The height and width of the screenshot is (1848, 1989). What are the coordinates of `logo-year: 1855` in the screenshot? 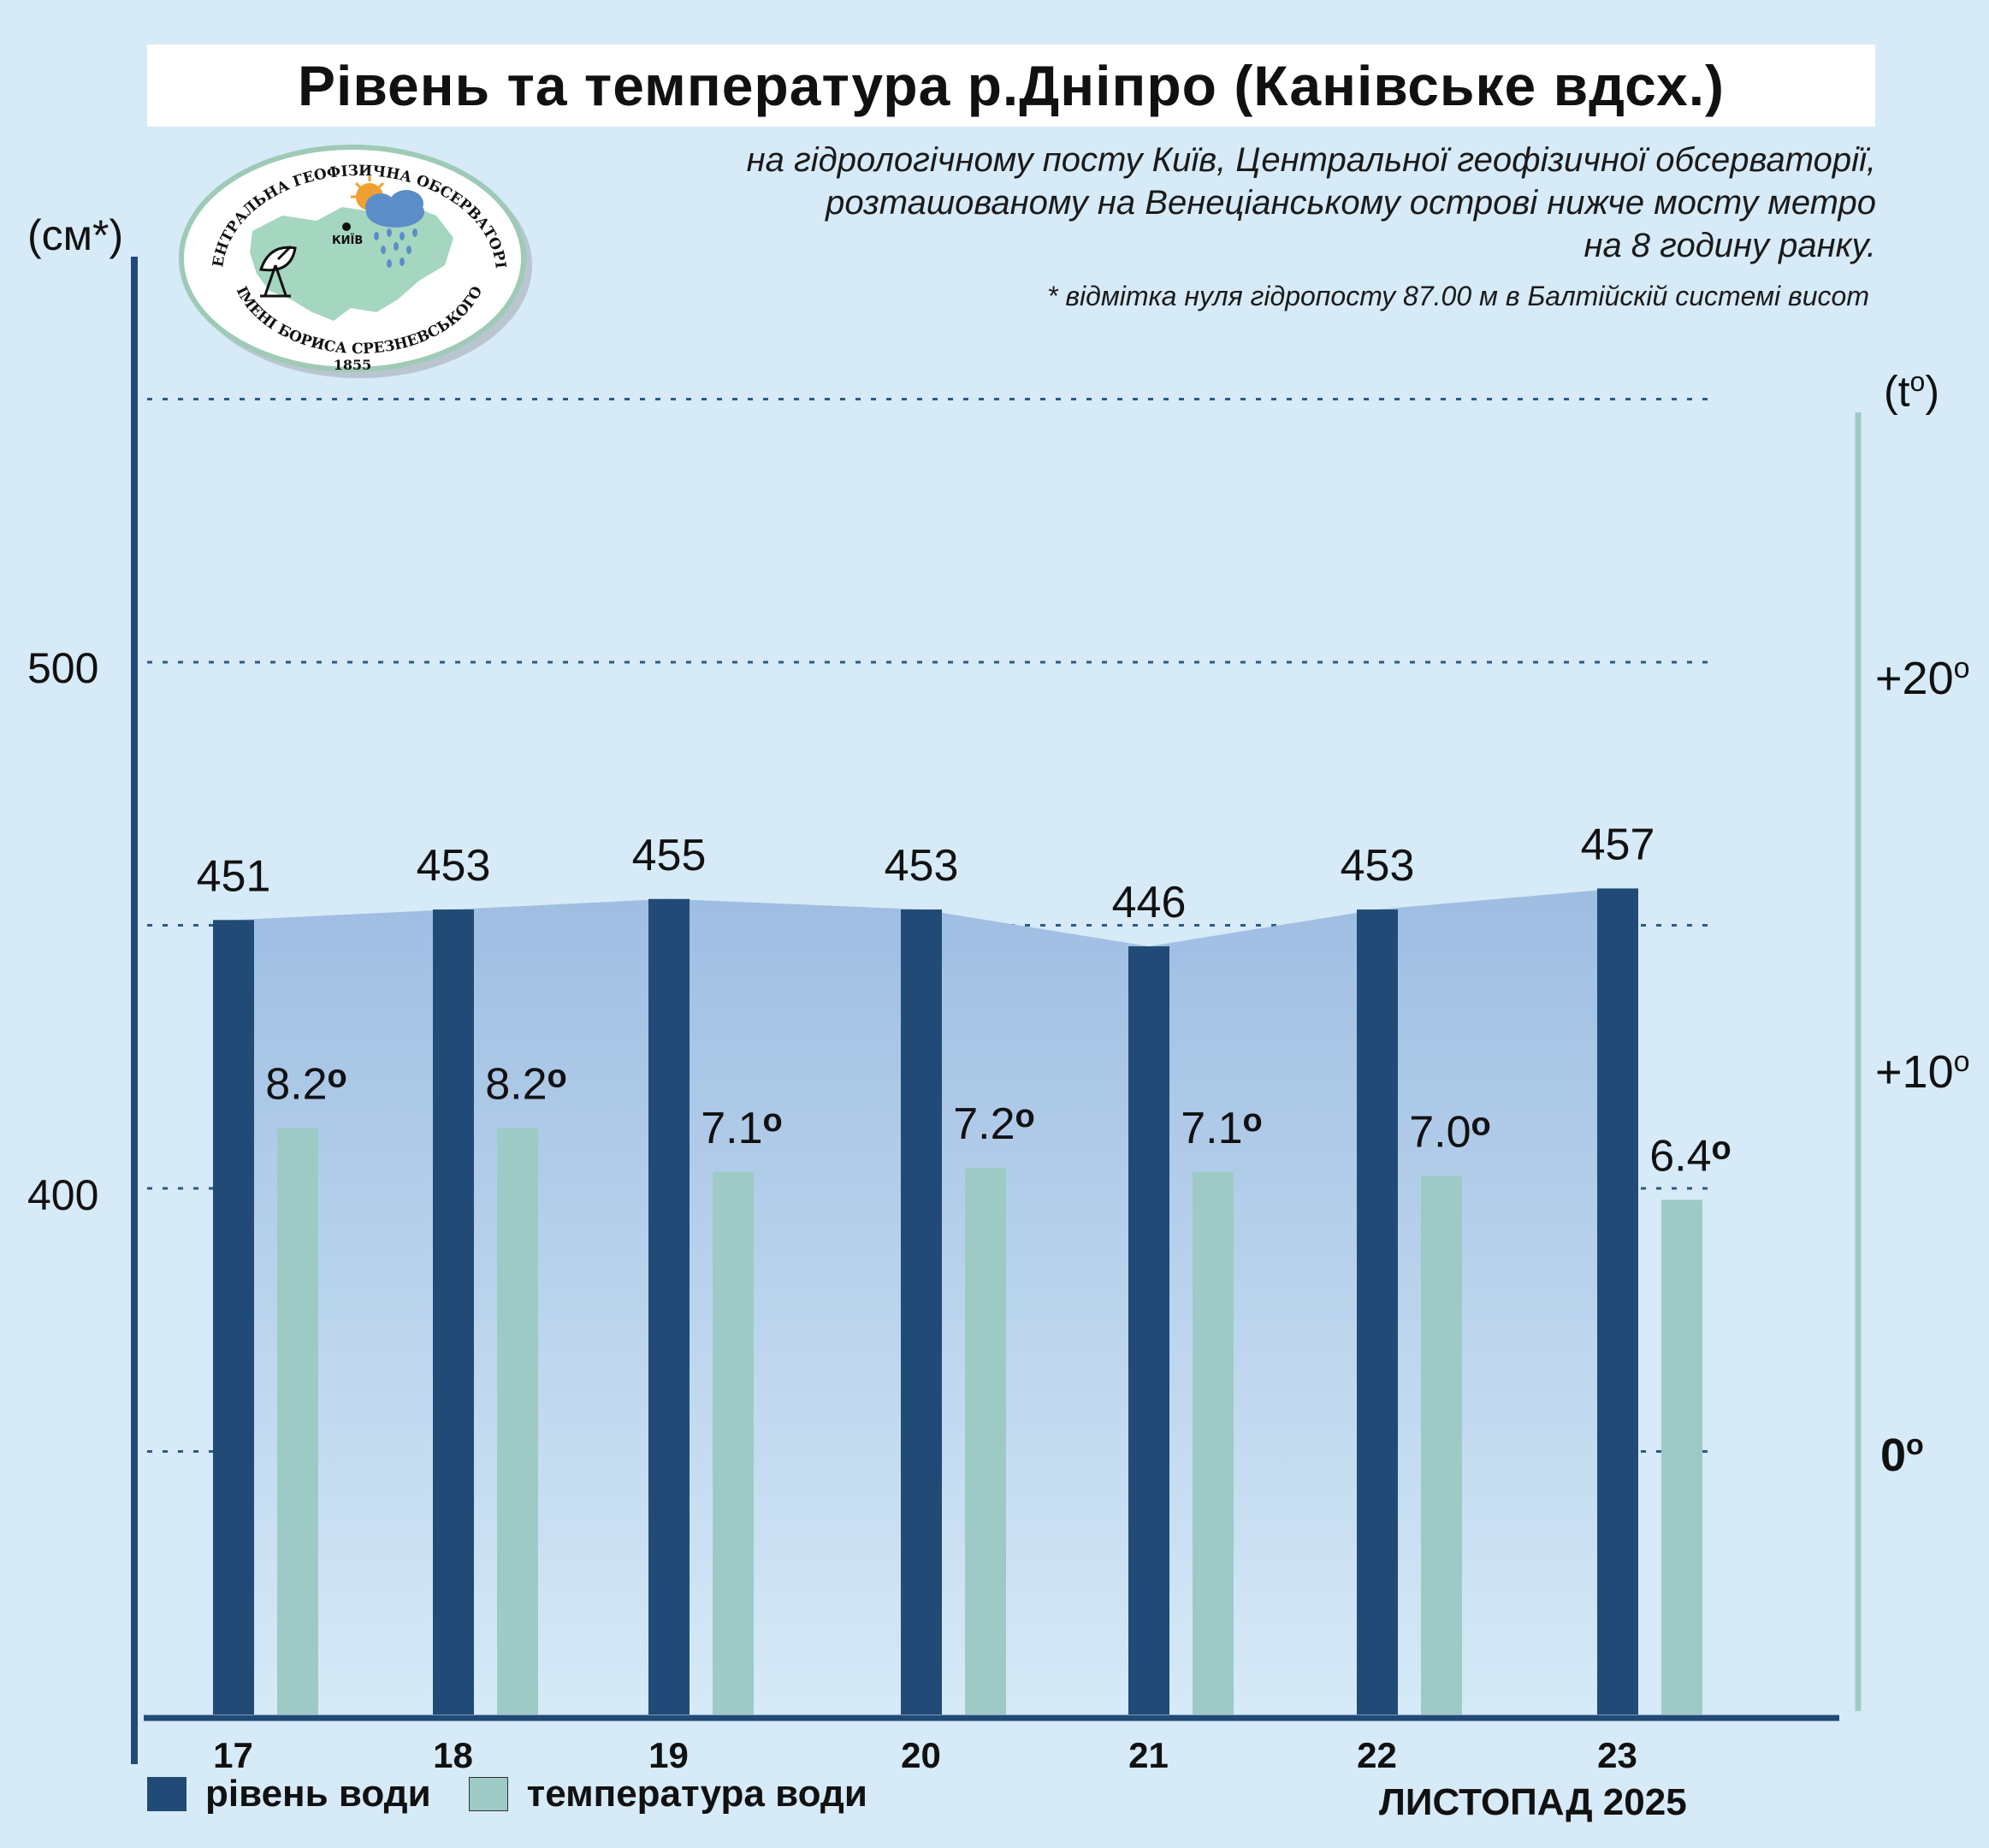 It's located at (353, 365).